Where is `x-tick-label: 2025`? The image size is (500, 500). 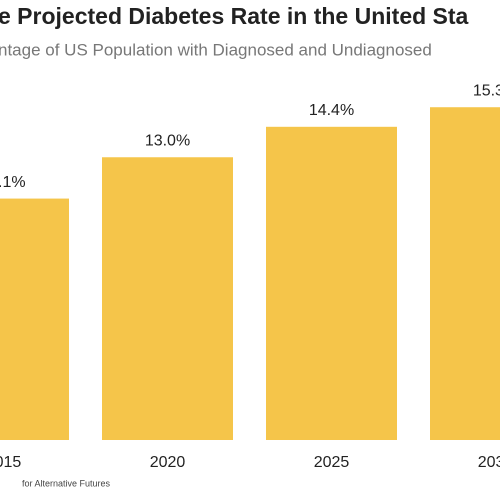
x-tick-label: 2025 is located at coordinates (332, 462).